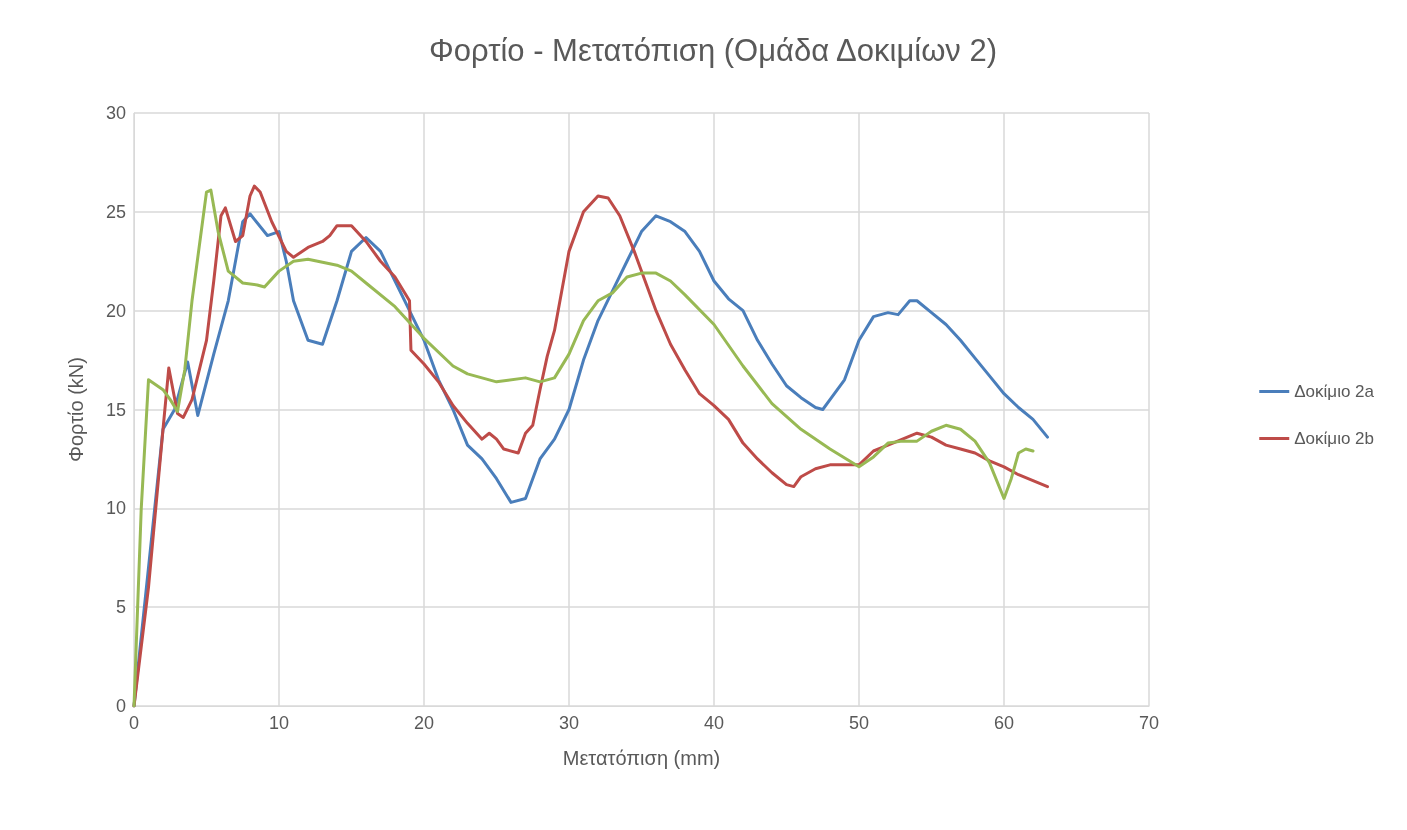  I want to click on x-tick-label: 70, so click(1149, 723).